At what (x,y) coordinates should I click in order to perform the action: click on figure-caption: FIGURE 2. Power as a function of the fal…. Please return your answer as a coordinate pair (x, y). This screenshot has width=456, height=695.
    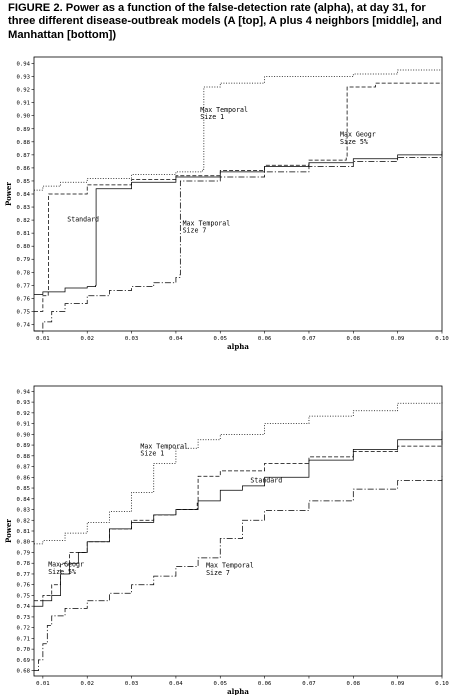
    Looking at the image, I should click on (225, 21).